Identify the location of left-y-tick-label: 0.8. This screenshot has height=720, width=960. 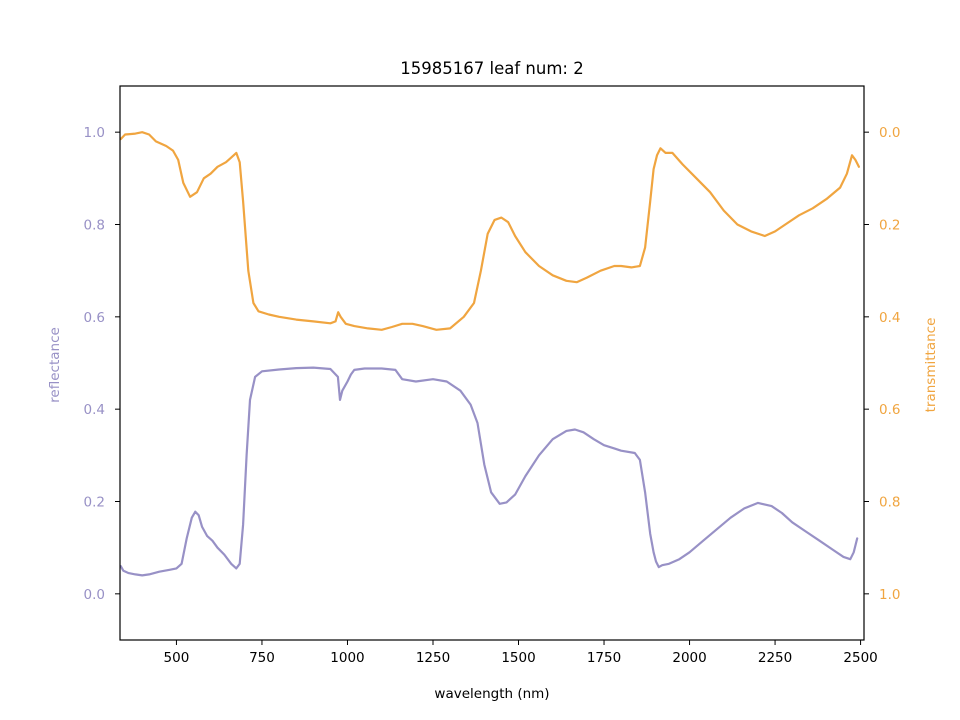
(94, 226).